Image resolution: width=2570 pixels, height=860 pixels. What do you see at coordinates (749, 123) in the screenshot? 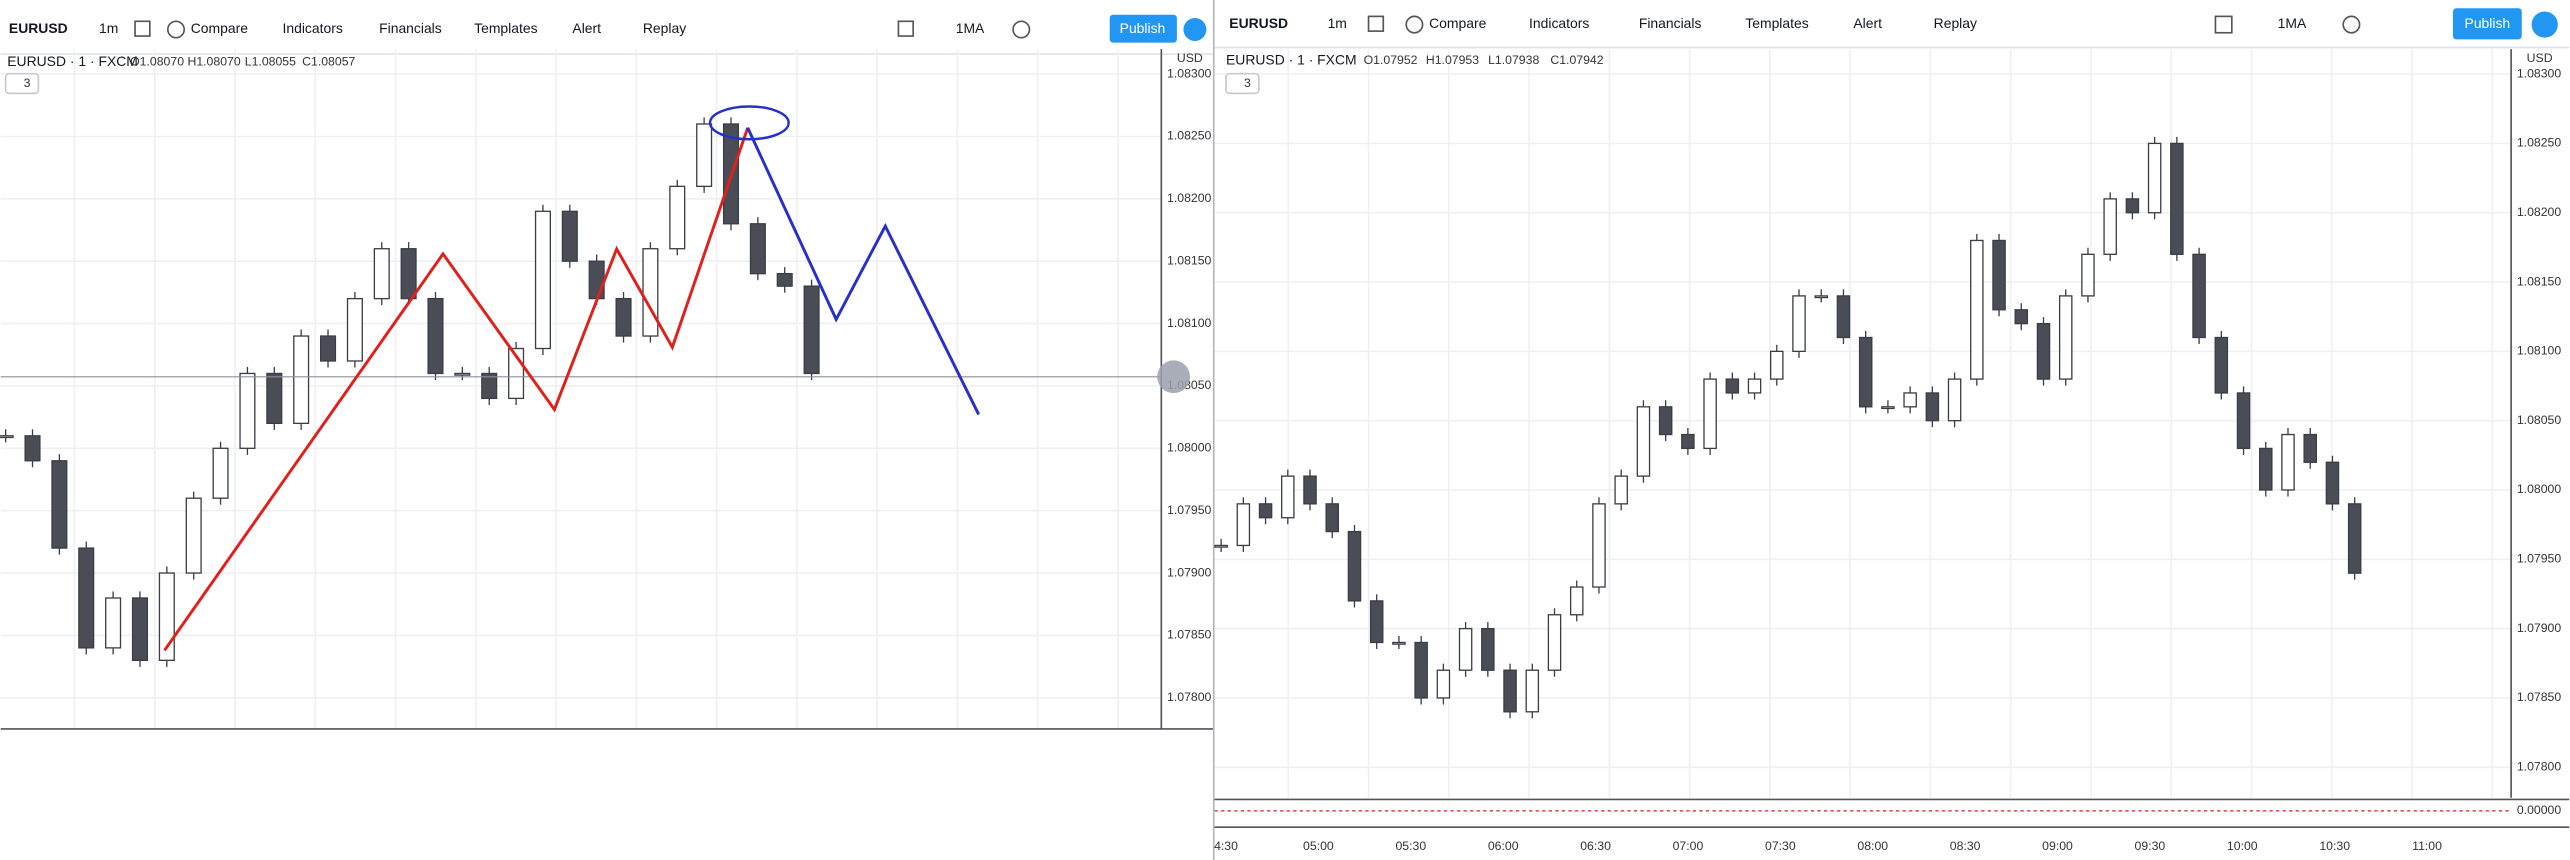
I see `ellipse-drawing` at bounding box center [749, 123].